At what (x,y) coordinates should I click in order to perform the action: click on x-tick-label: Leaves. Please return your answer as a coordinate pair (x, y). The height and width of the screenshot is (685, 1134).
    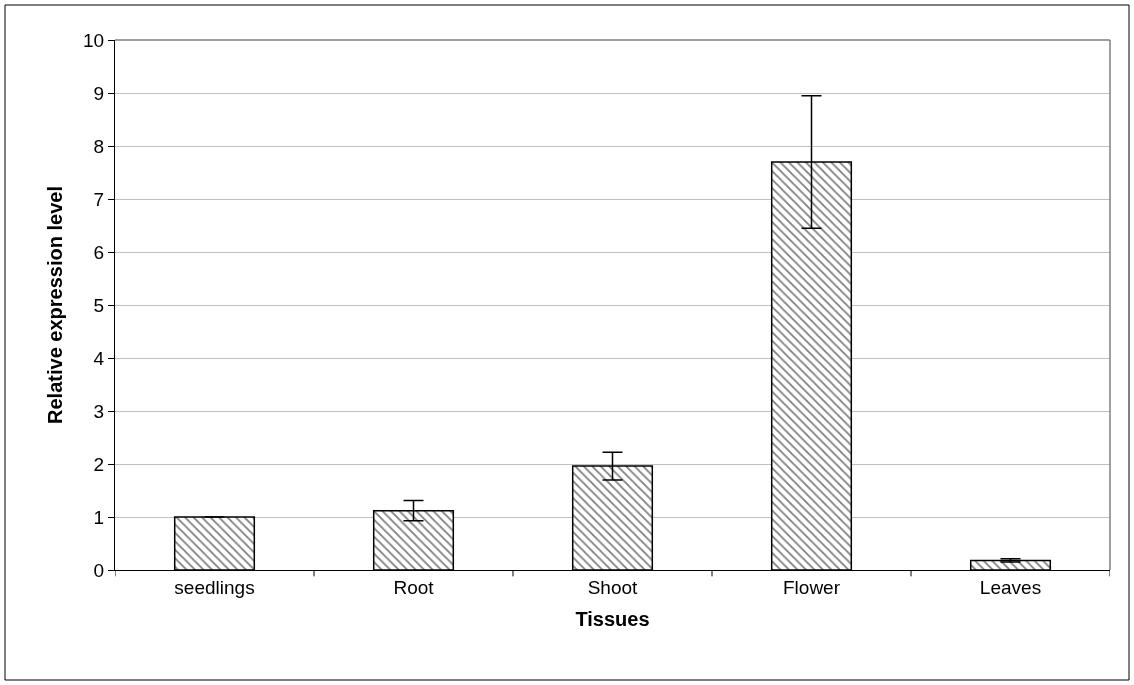
    Looking at the image, I should click on (1010, 587).